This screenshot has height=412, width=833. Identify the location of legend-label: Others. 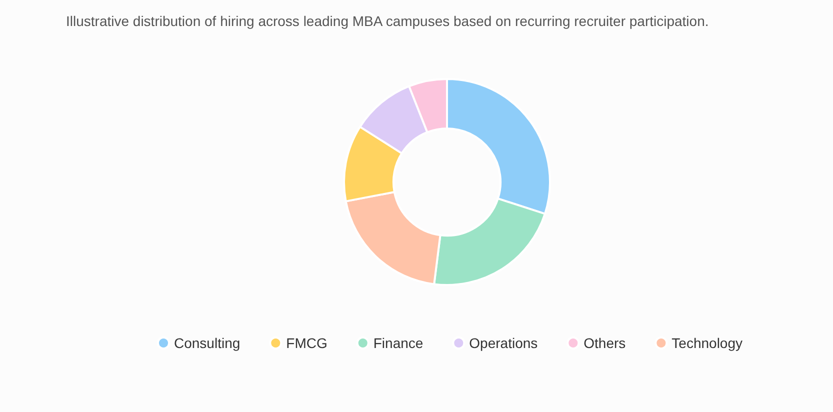
(605, 343).